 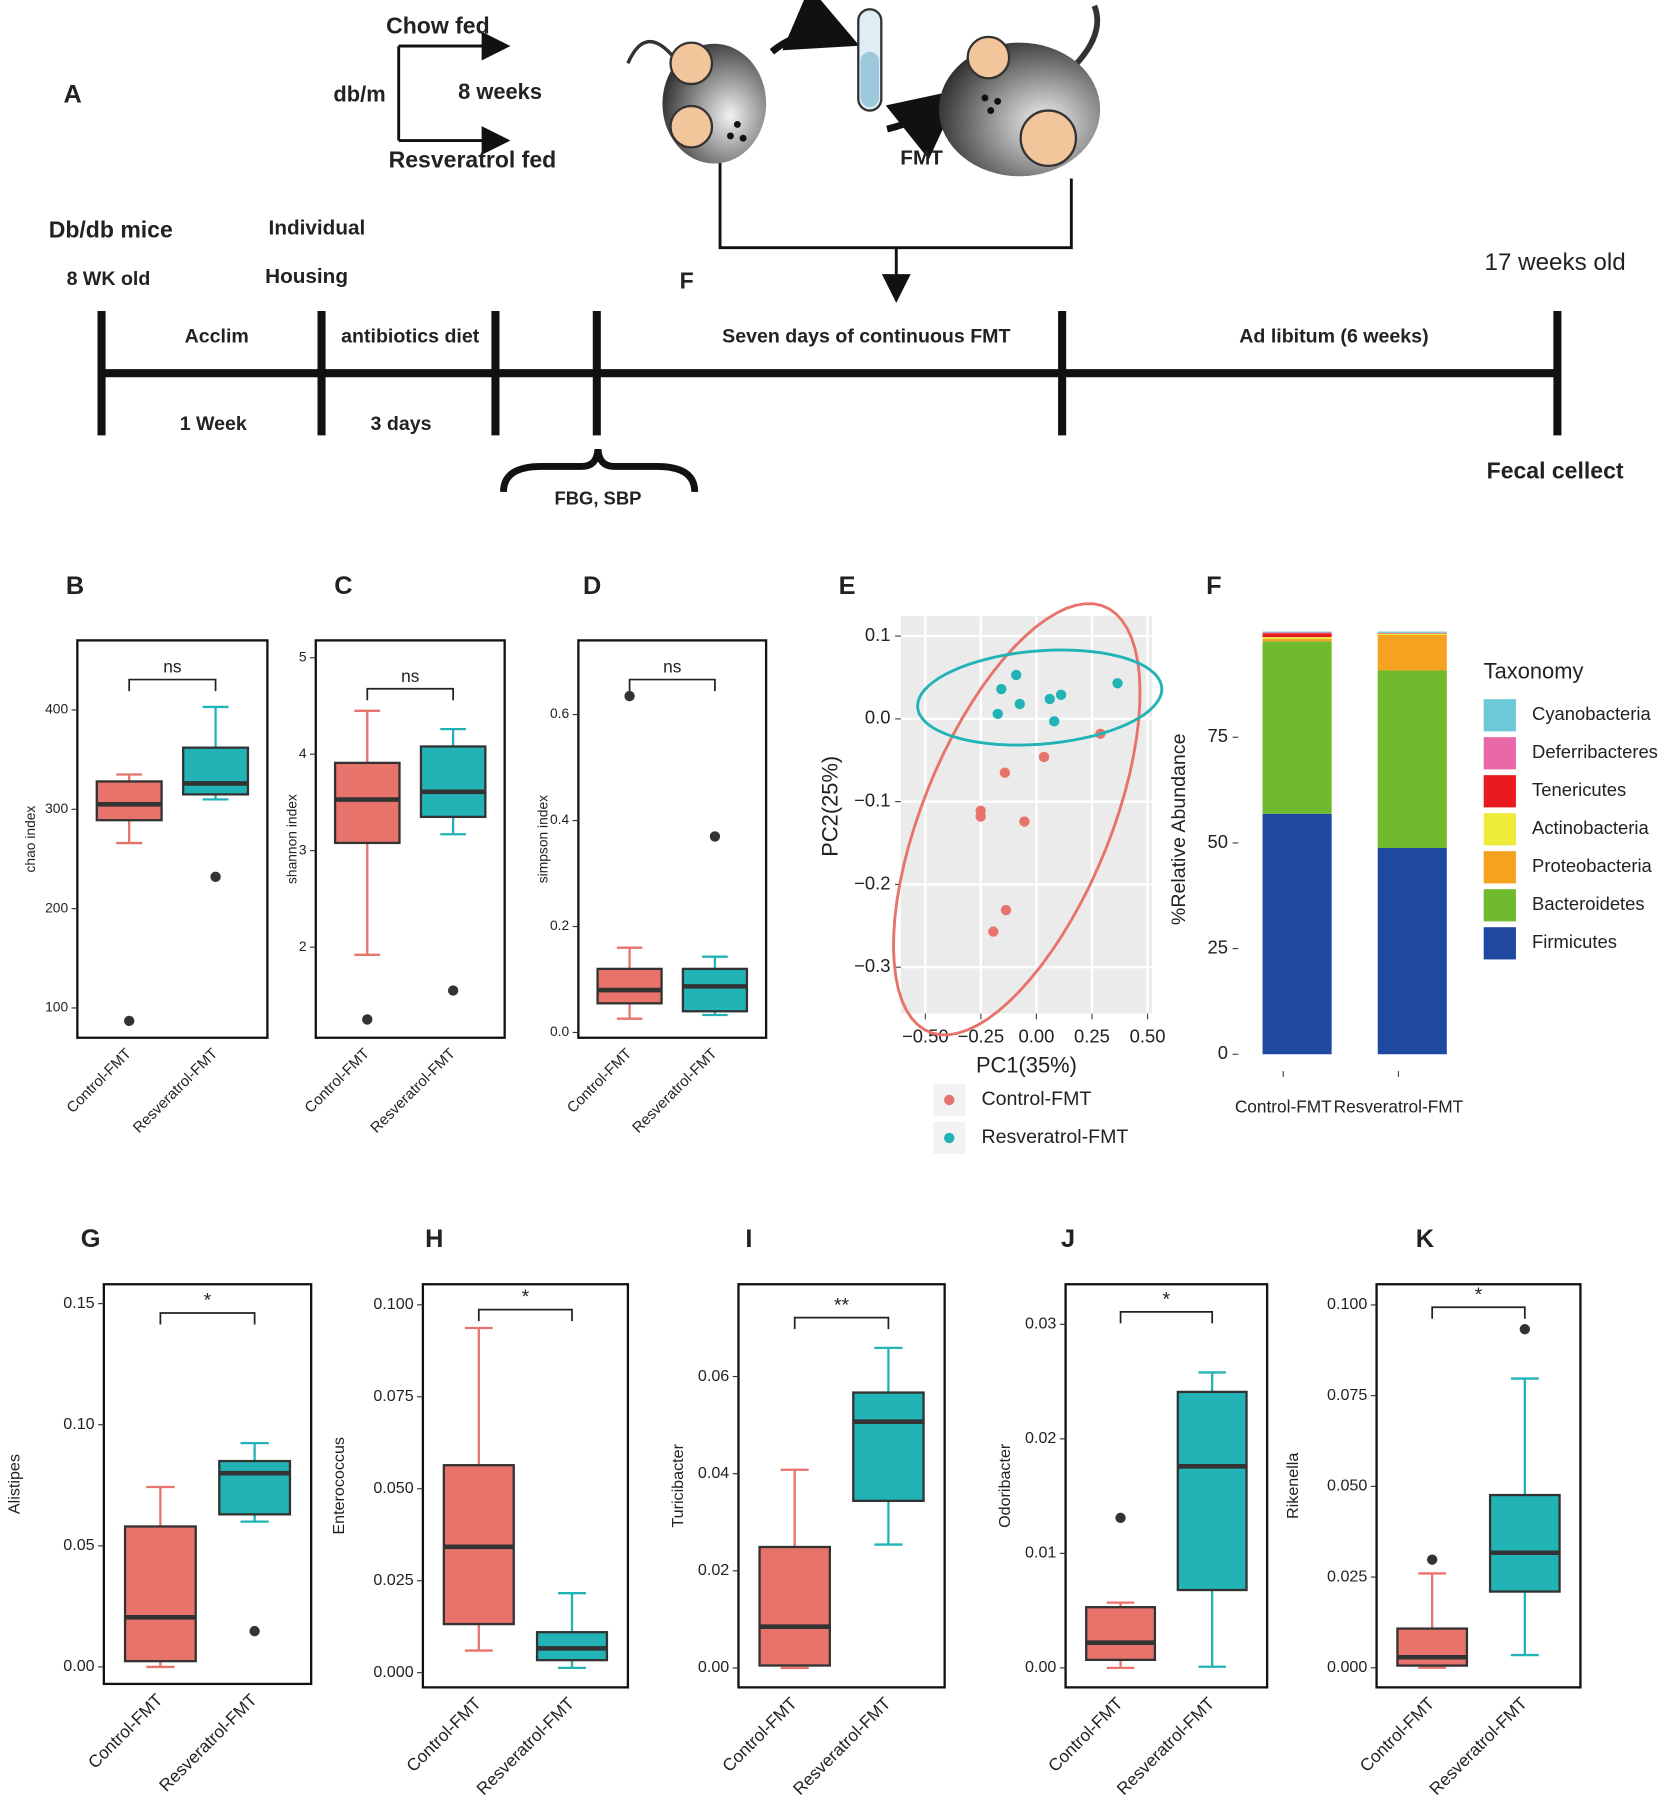 I want to click on panel-label: E, so click(x=847, y=586).